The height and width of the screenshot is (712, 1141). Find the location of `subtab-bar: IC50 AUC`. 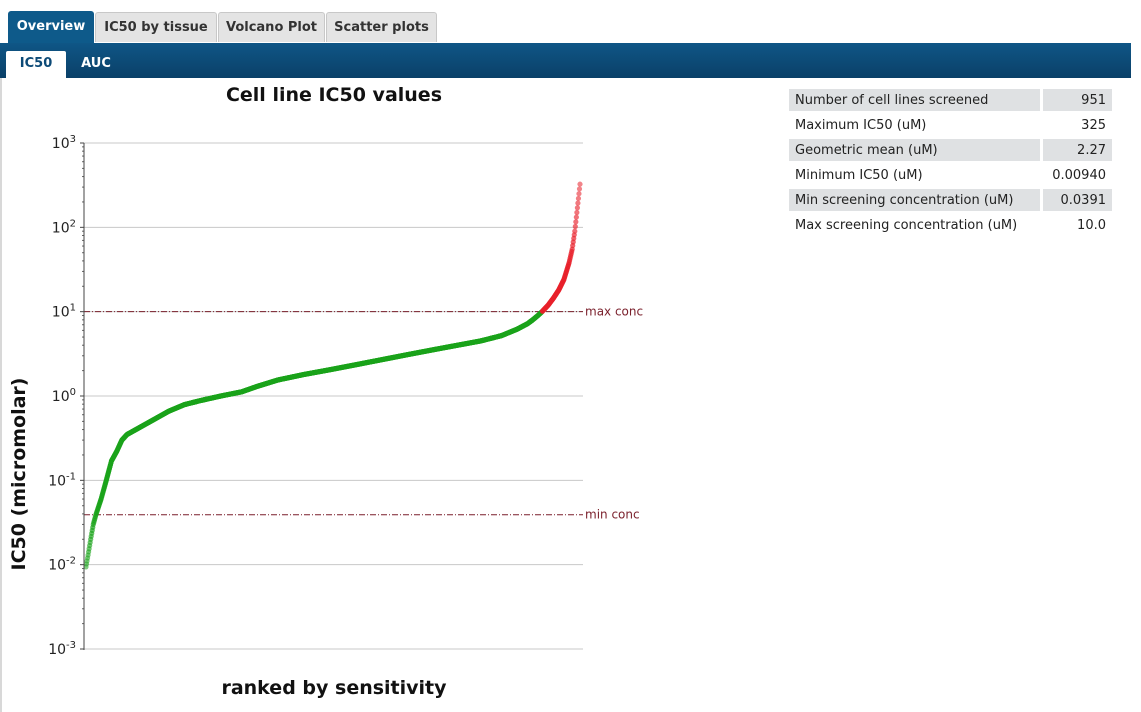

subtab-bar: IC50 AUC is located at coordinates (565, 60).